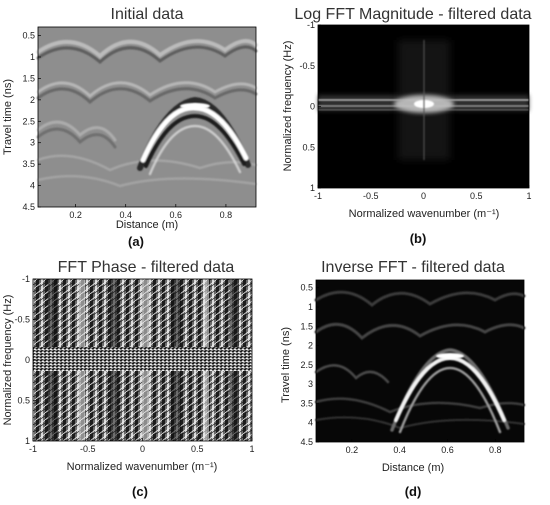  Describe the element at coordinates (412, 14) in the screenshot. I see `panel-b-title: Log FFT Magnitude - filtered data` at that location.